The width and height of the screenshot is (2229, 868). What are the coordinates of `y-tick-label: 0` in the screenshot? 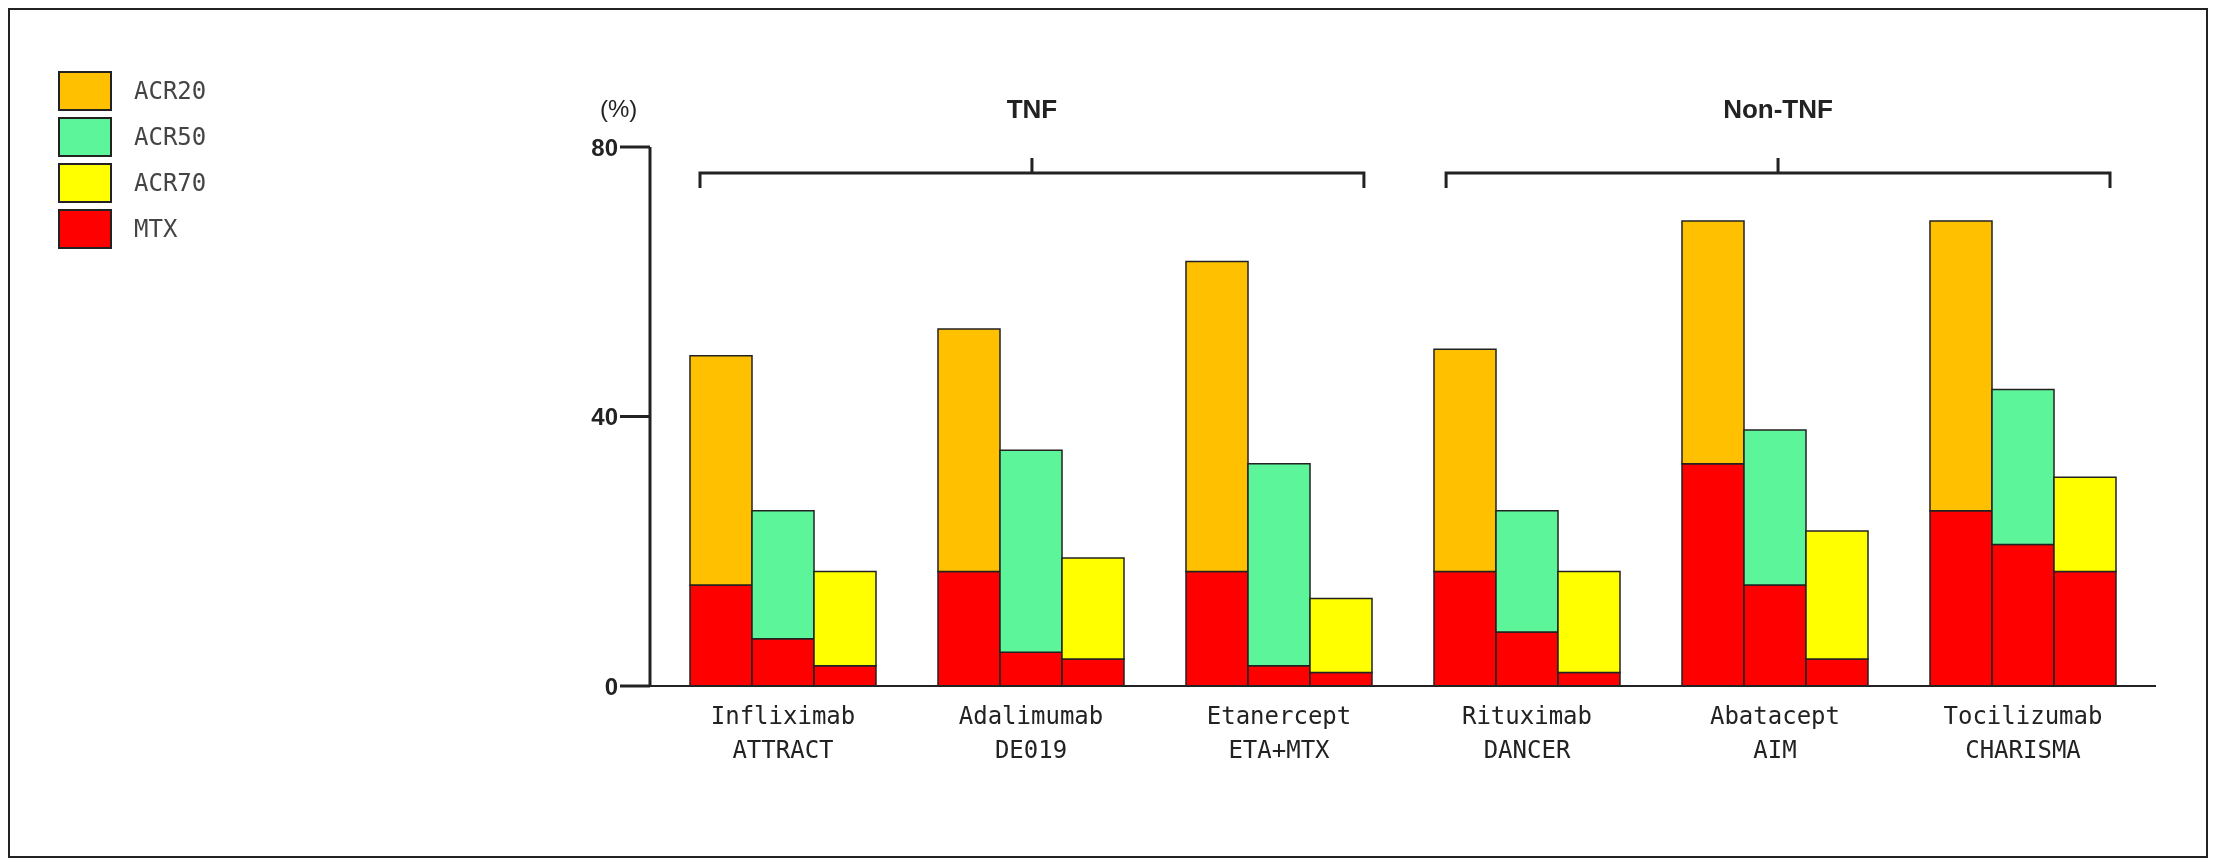 It's located at (611, 686).